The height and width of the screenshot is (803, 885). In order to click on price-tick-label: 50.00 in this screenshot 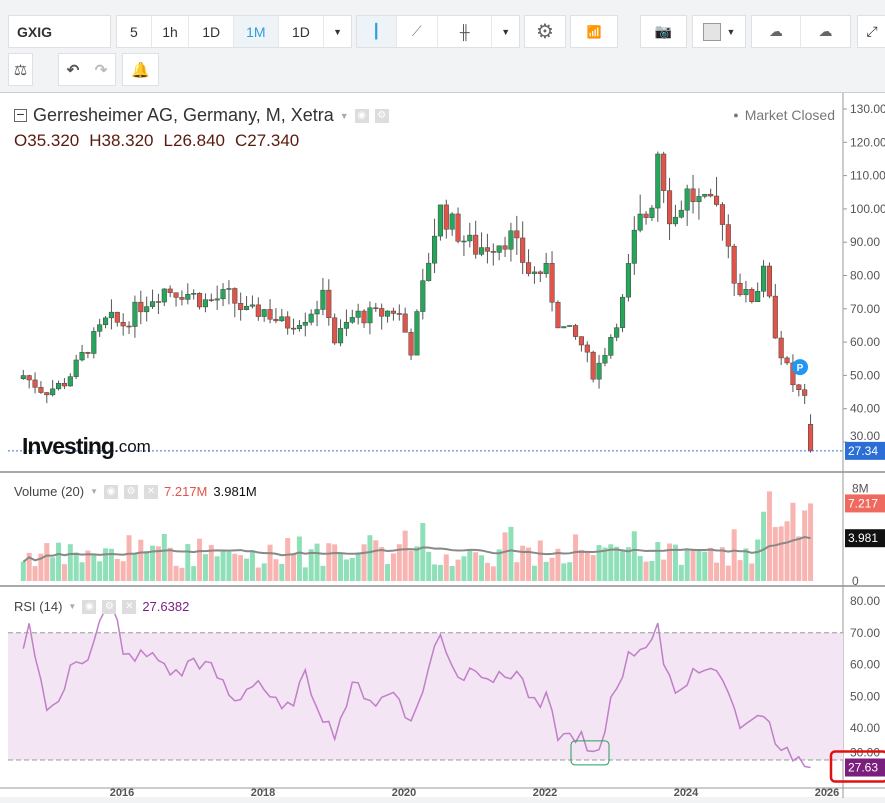, I will do `click(865, 375)`.